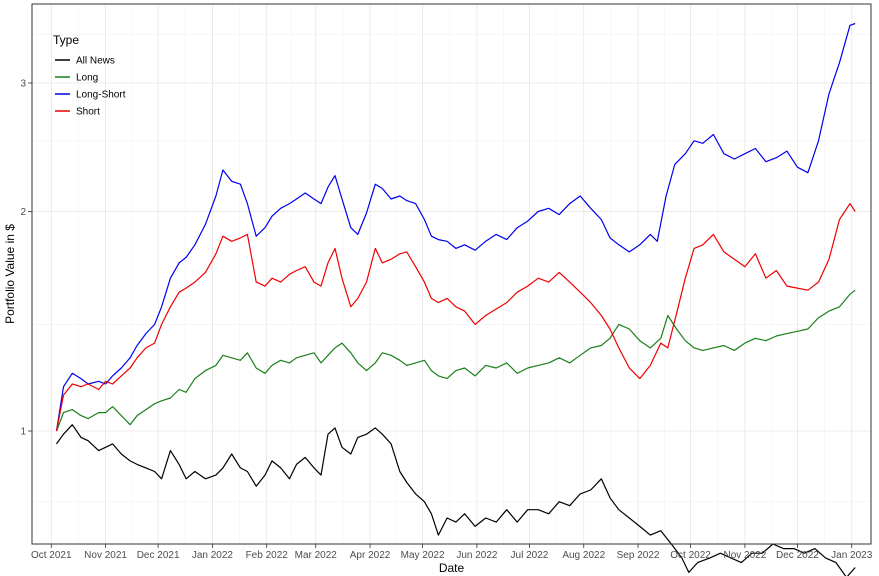  What do you see at coordinates (477, 555) in the screenshot?
I see `x-tick-label: Jun 2022` at bounding box center [477, 555].